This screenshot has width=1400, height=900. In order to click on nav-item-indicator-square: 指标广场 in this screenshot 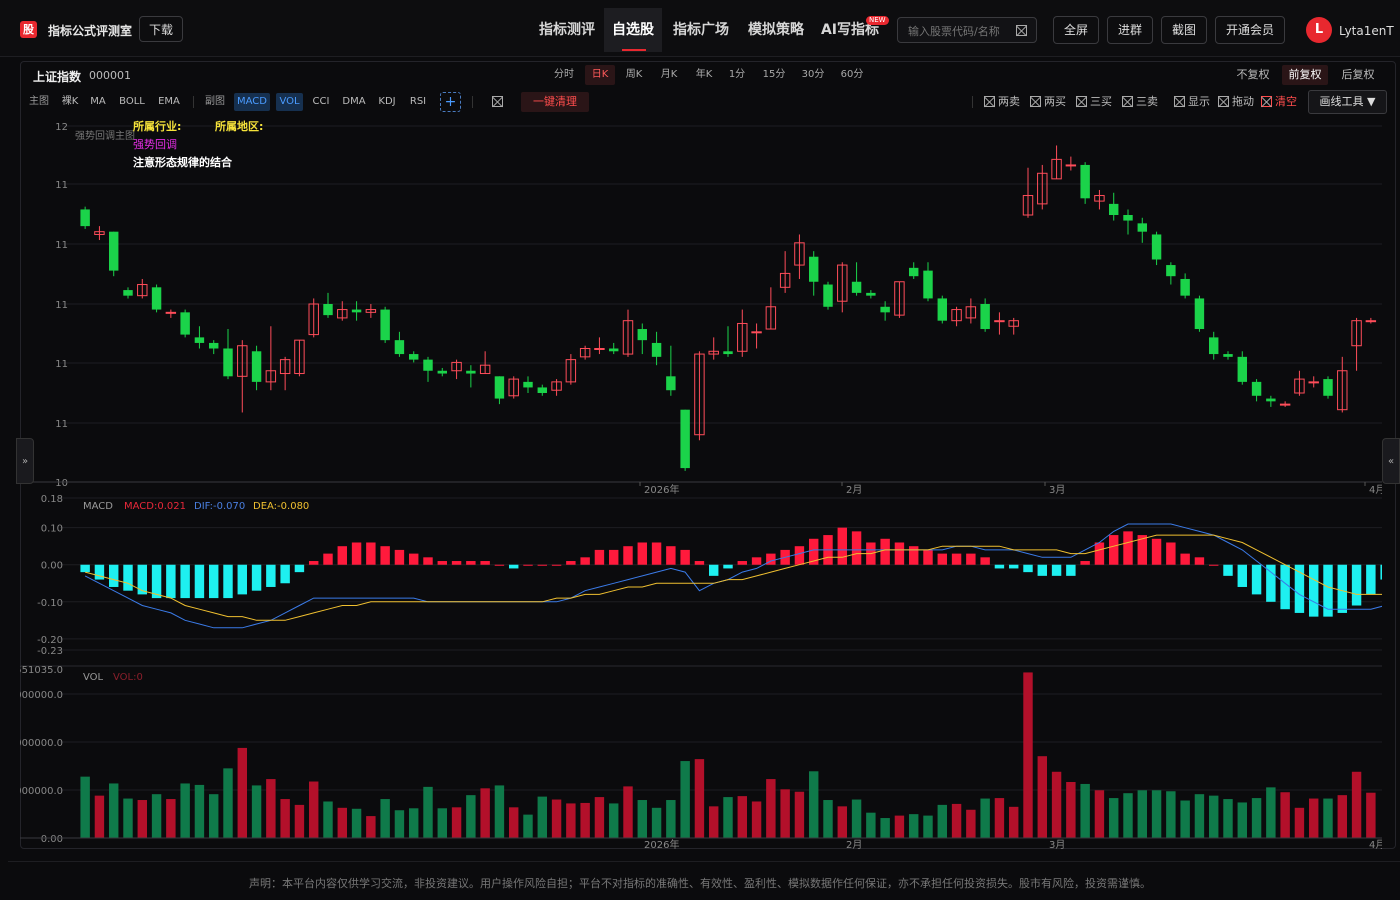, I will do `click(701, 30)`.